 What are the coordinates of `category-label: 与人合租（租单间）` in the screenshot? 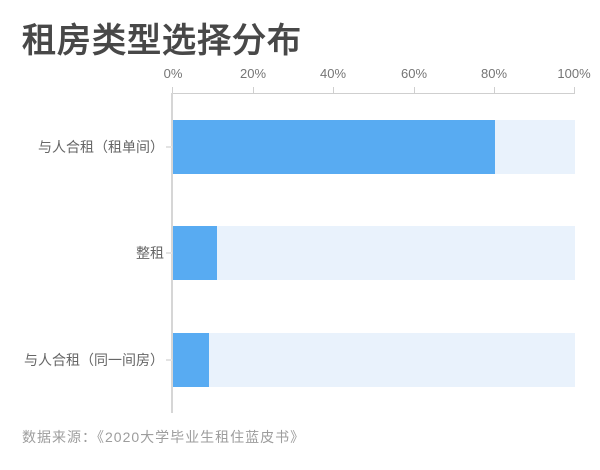 It's located at (101, 147).